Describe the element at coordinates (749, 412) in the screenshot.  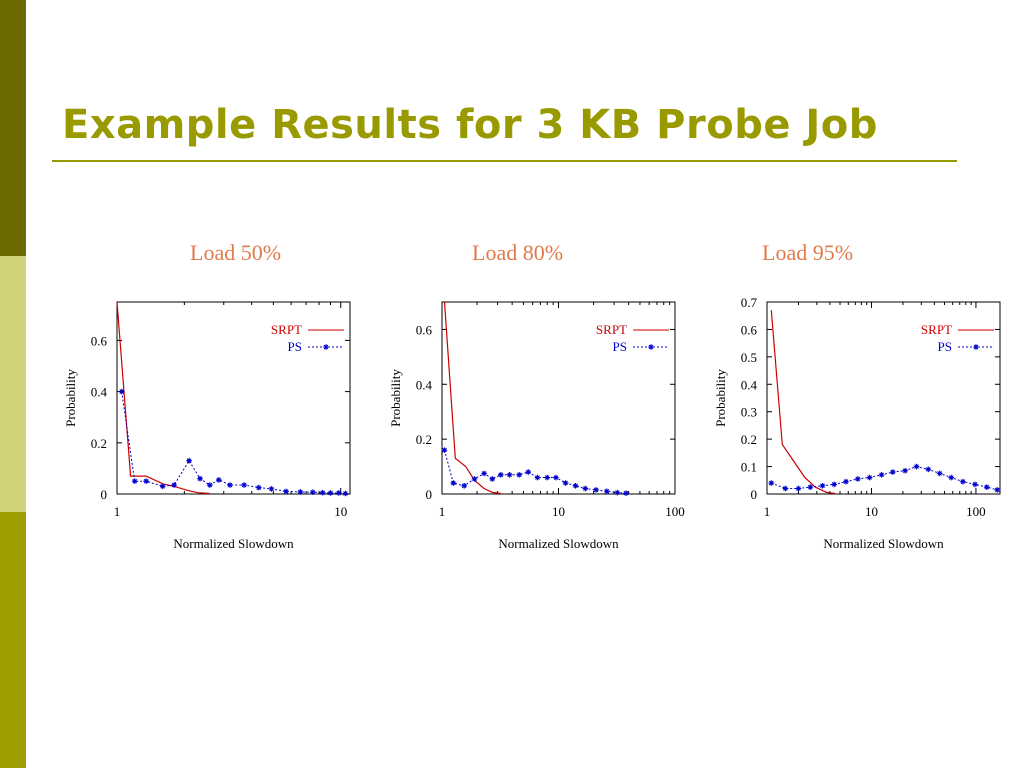
I see `y-tick-label: 0.3` at that location.